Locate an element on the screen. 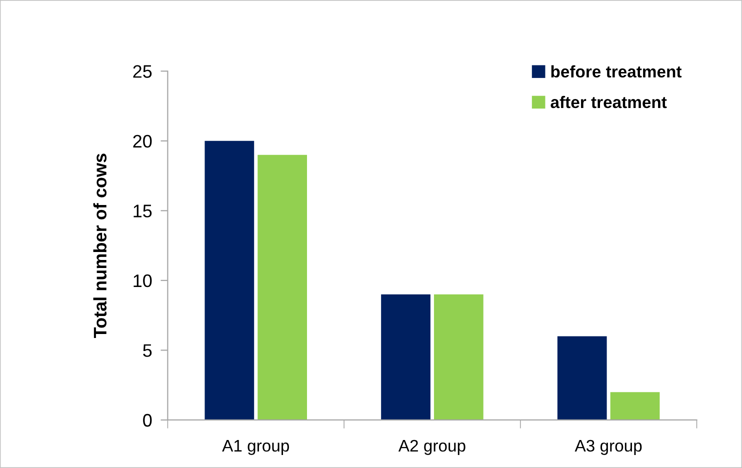  x-tick-label: A1 group is located at coordinates (255, 447).